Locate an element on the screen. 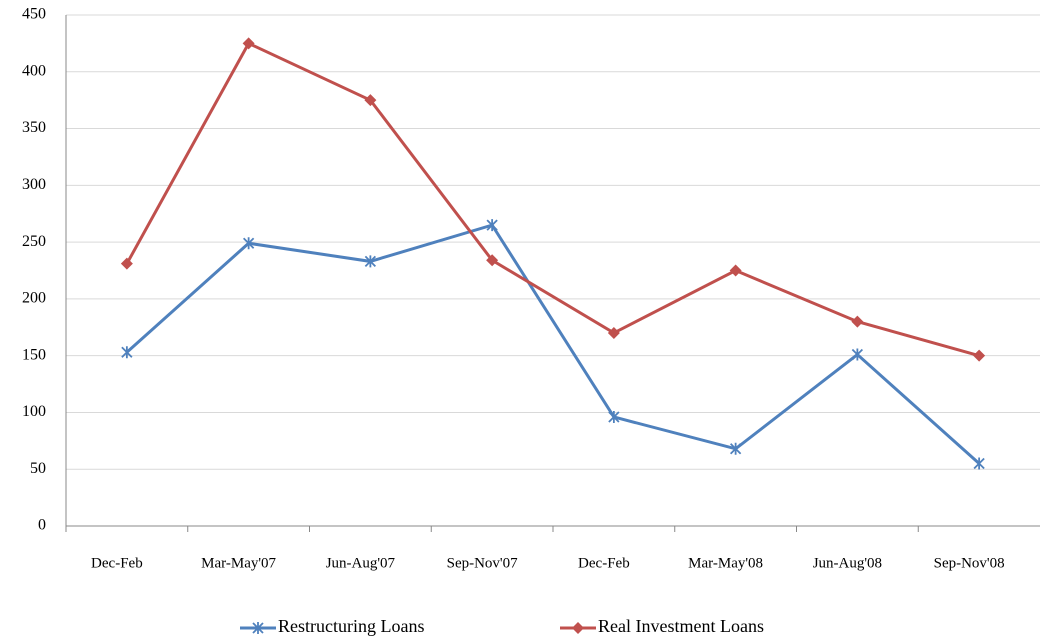 This screenshot has width=1042, height=643. x-tick-label: Mar-May'07 is located at coordinates (238, 563).